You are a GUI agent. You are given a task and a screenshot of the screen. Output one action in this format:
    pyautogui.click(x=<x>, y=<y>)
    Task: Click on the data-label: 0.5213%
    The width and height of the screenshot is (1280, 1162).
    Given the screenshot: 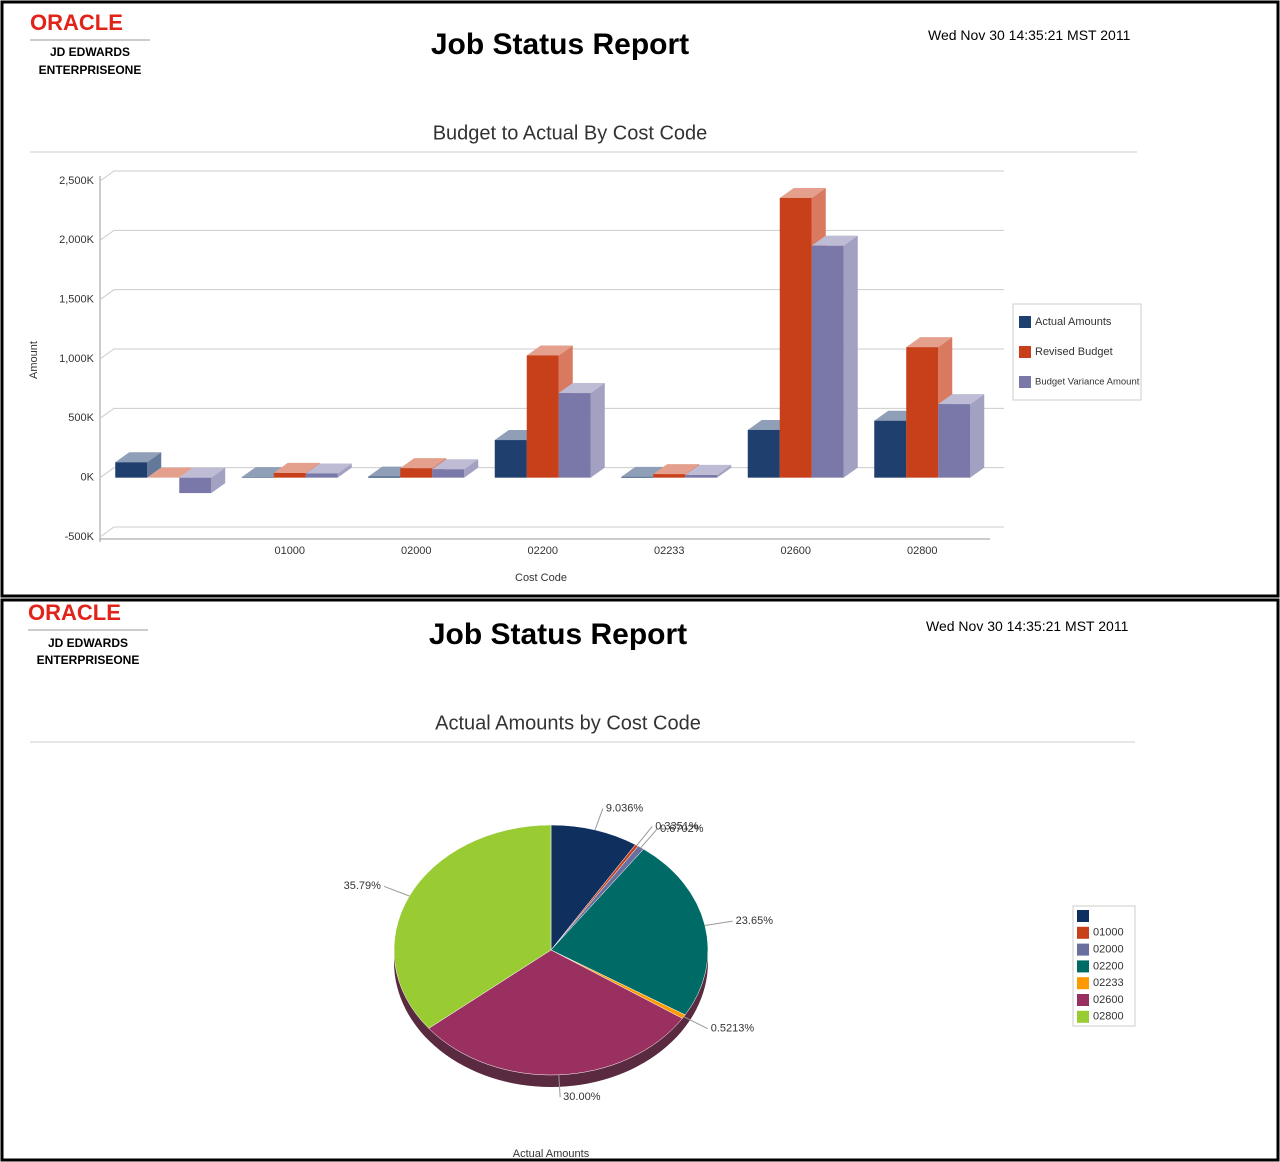 What is the action you would take?
    pyautogui.click(x=733, y=1029)
    